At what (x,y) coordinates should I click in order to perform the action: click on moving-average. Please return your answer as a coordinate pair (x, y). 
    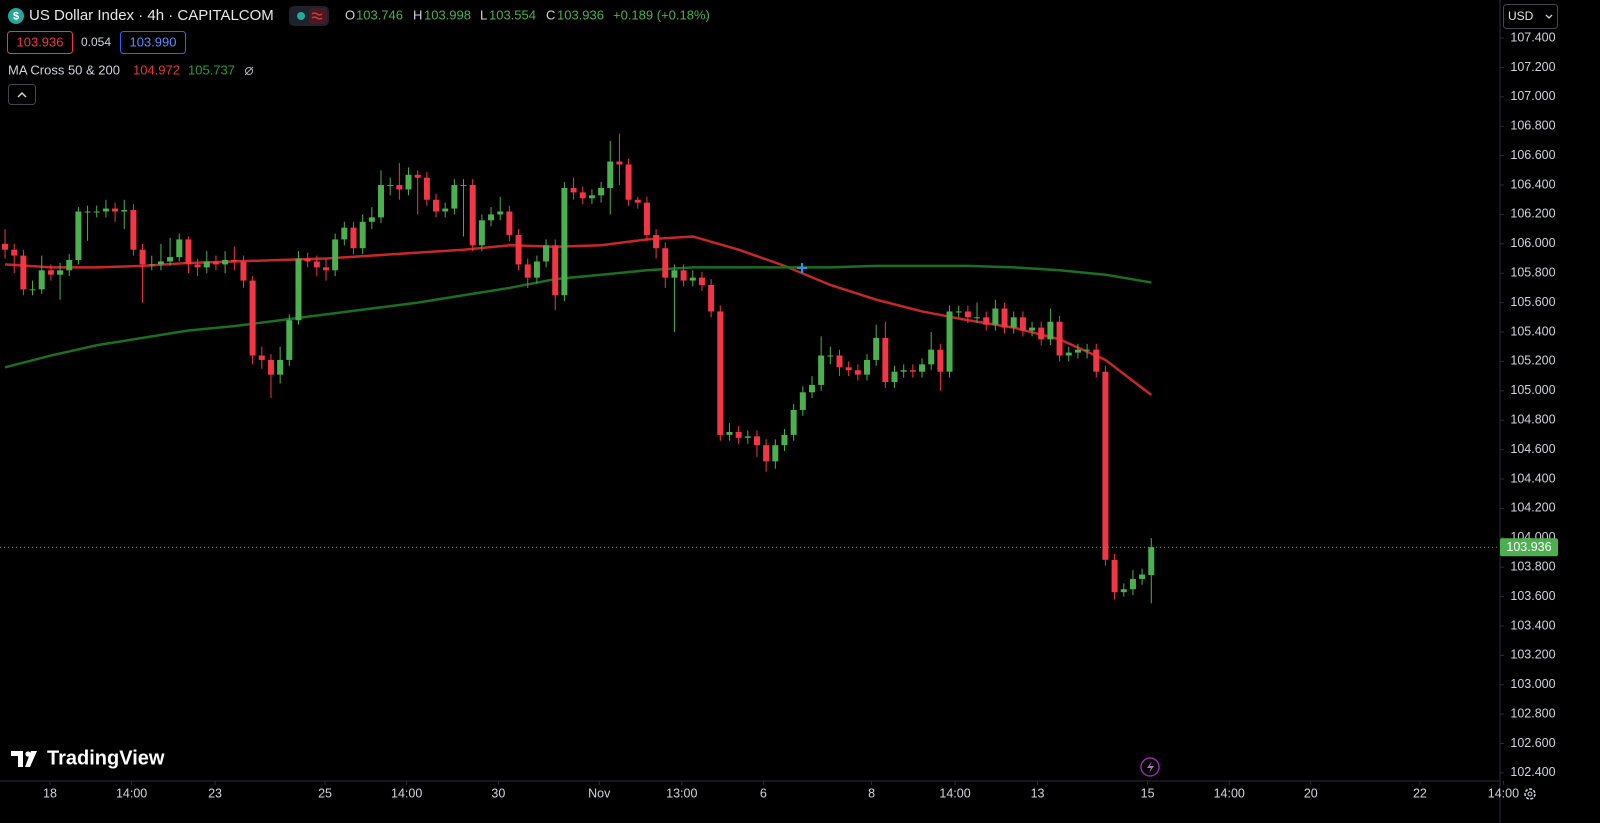
    Looking at the image, I should click on (578, 315).